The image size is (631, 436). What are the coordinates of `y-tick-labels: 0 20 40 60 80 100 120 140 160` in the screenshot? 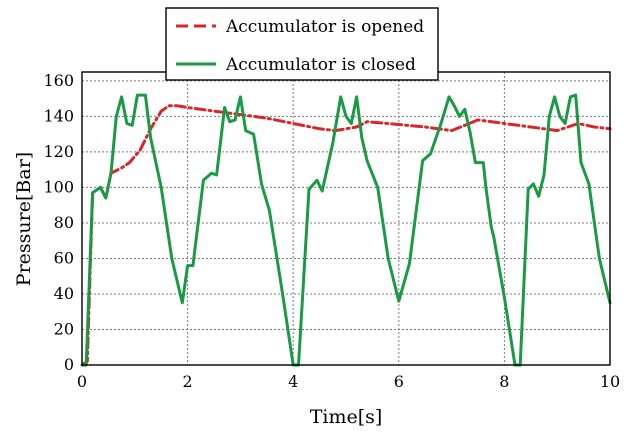 It's located at (58, 222).